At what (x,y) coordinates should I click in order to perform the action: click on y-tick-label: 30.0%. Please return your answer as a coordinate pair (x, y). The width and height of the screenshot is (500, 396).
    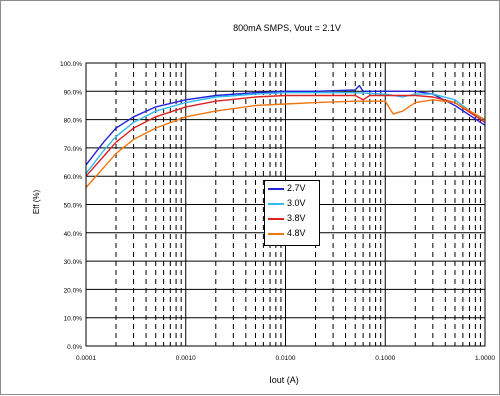
    Looking at the image, I should click on (73, 262).